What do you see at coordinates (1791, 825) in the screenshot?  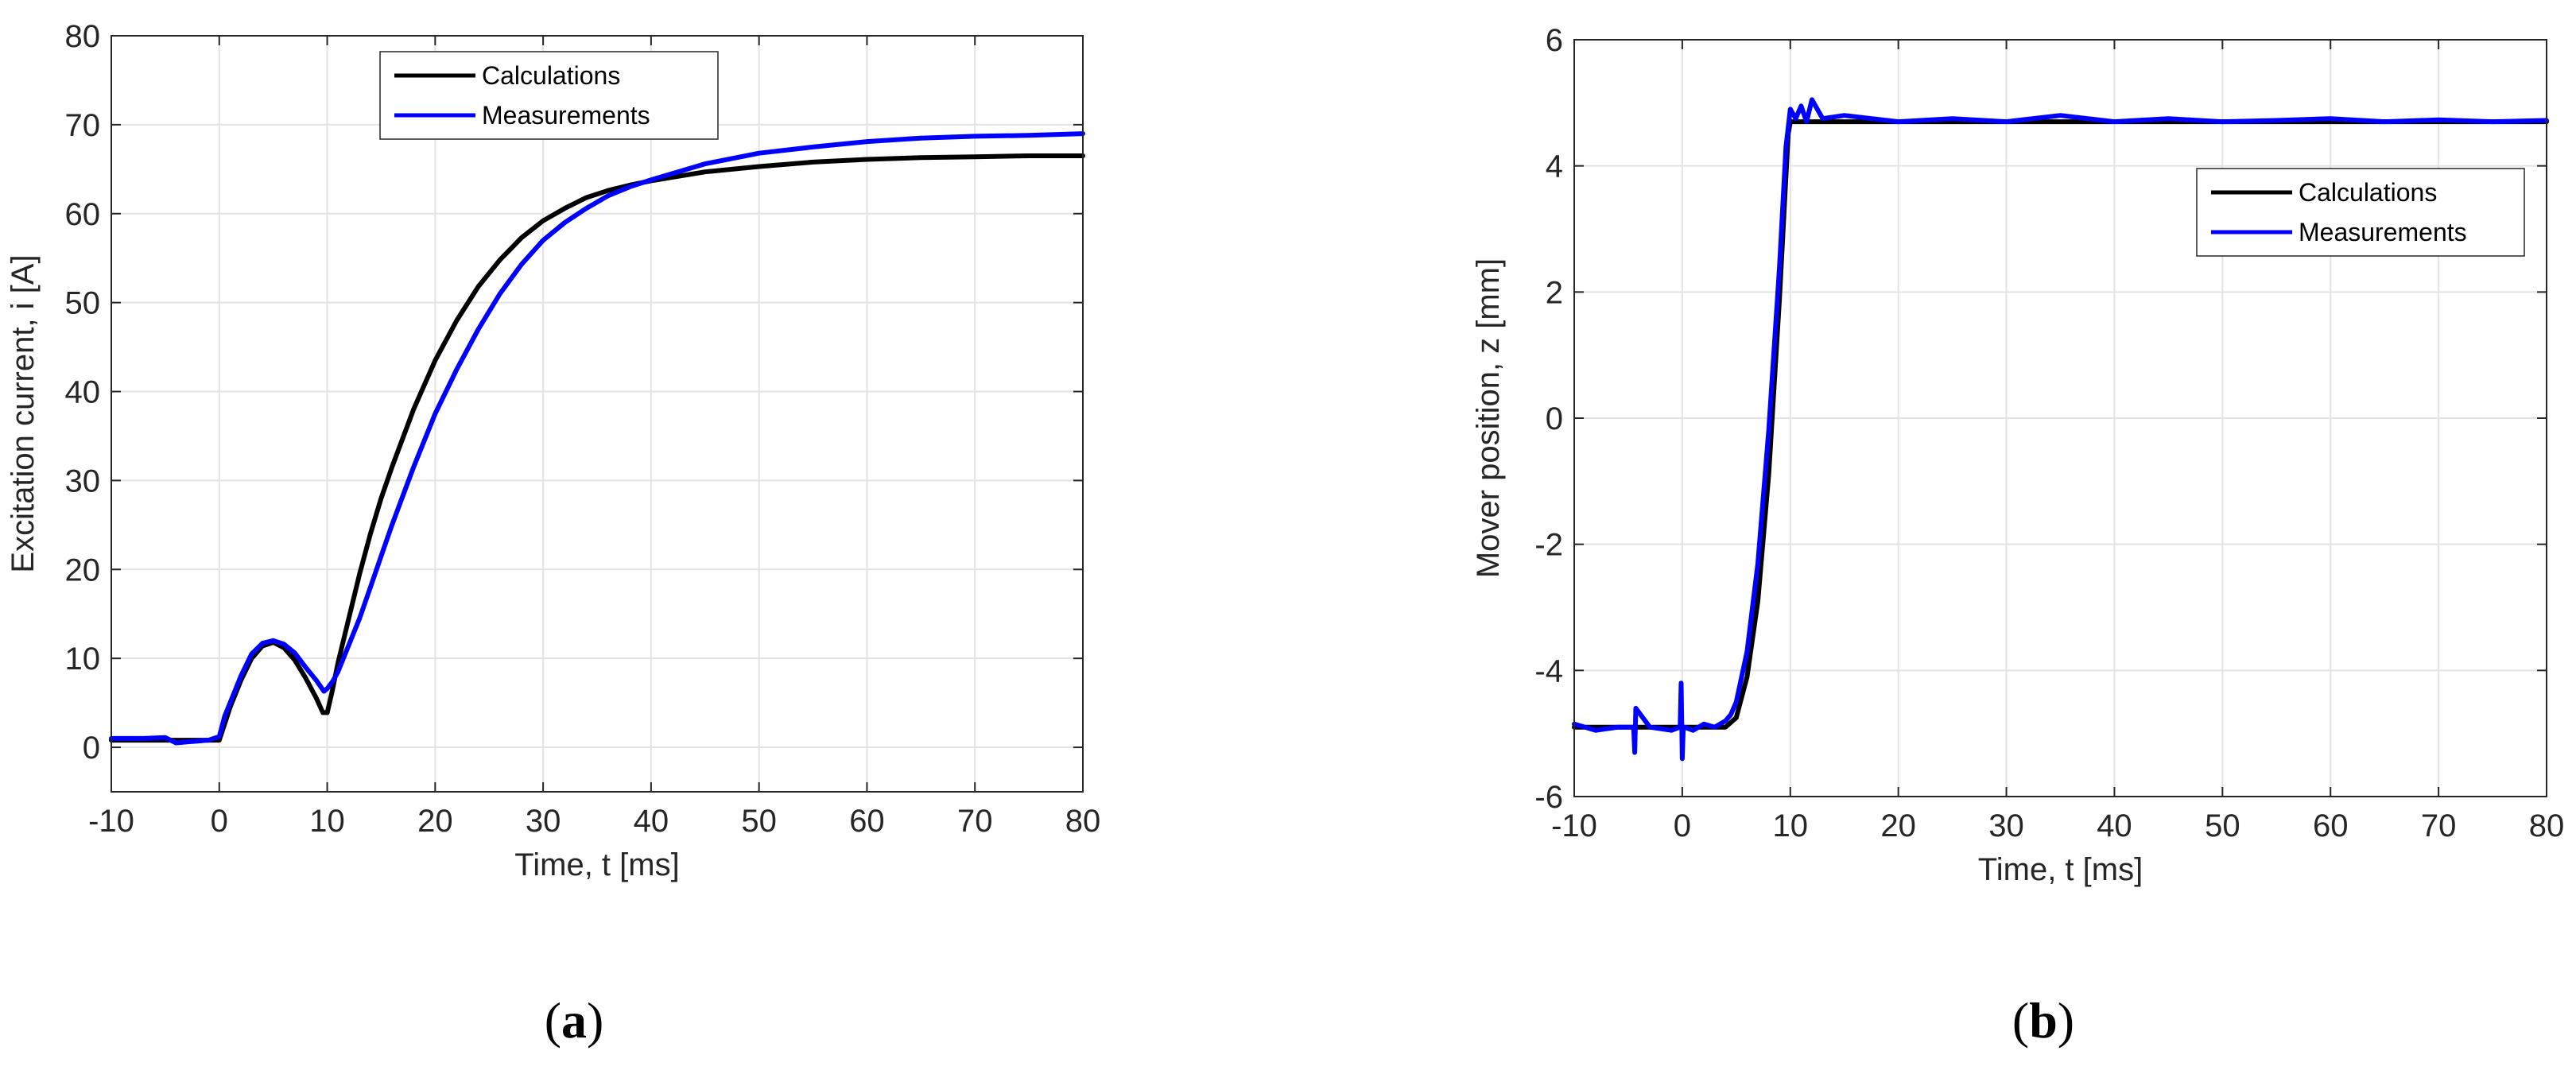 I see `chart-b-x-tick-label: 10` at bounding box center [1791, 825].